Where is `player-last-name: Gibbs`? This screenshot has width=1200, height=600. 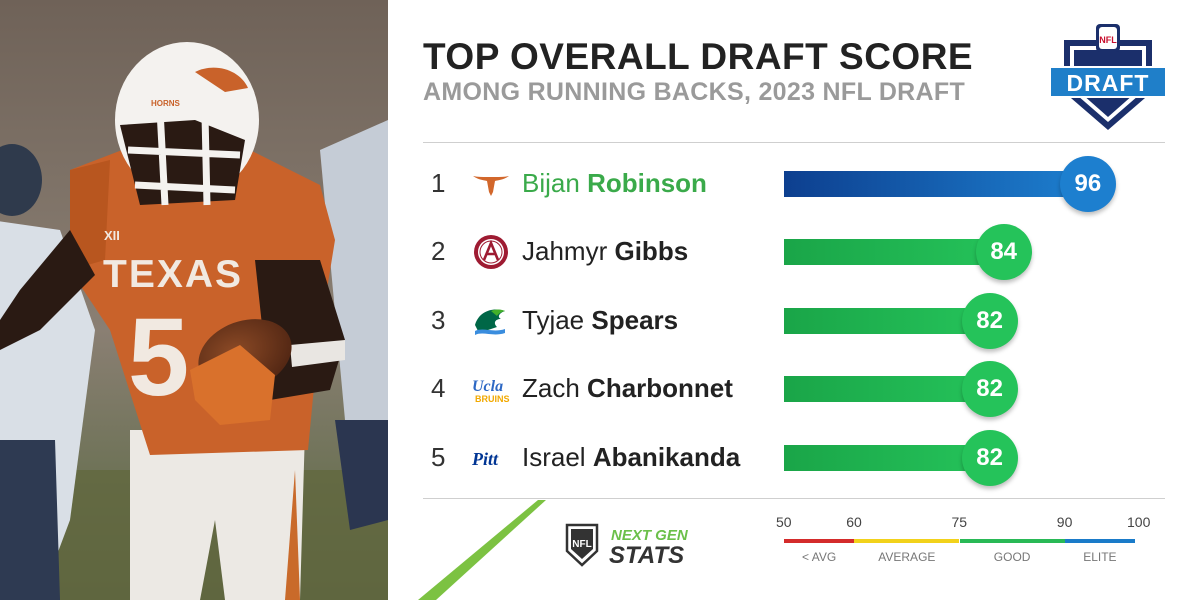
player-last-name: Gibbs is located at coordinates (651, 251).